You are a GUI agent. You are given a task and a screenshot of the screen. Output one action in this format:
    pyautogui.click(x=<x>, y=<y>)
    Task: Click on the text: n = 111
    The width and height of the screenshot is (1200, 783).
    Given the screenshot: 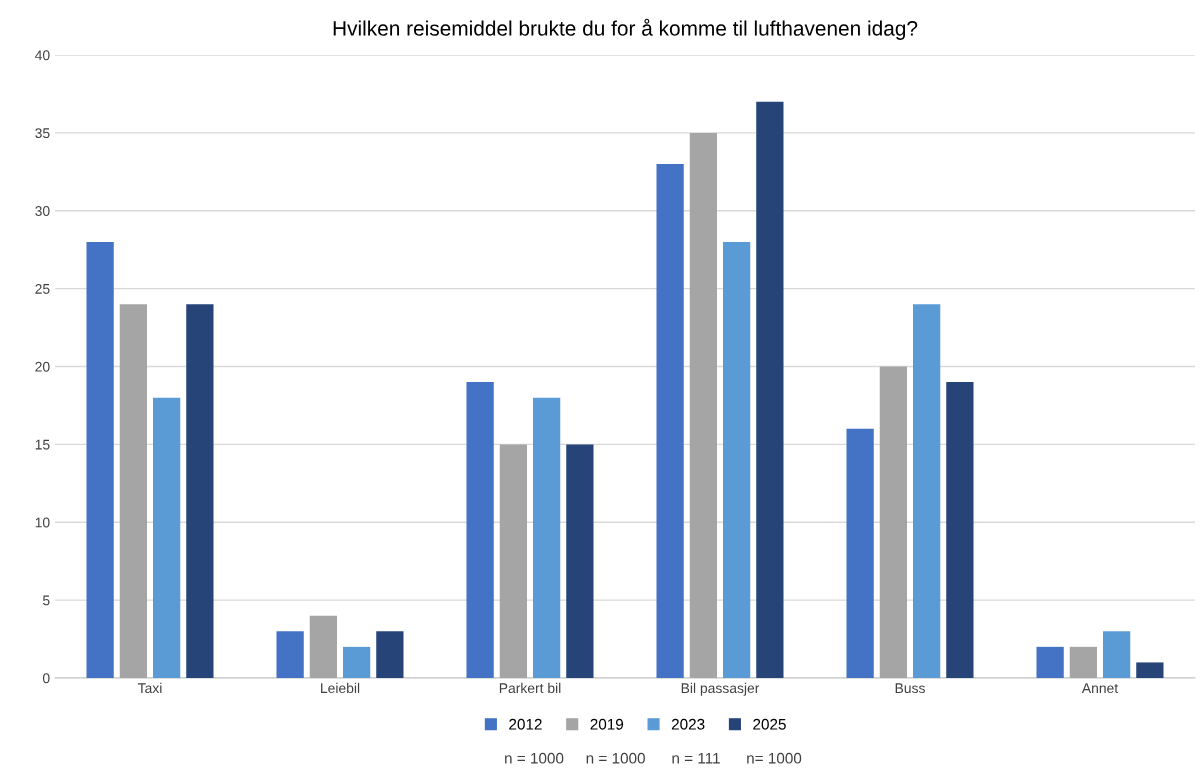 What is the action you would take?
    pyautogui.click(x=696, y=758)
    